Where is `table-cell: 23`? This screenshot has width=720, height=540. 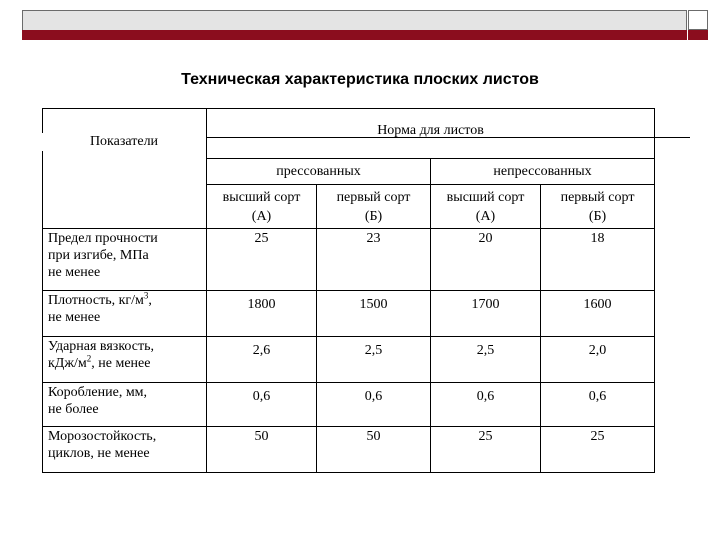 table-cell: 23 is located at coordinates (373, 259).